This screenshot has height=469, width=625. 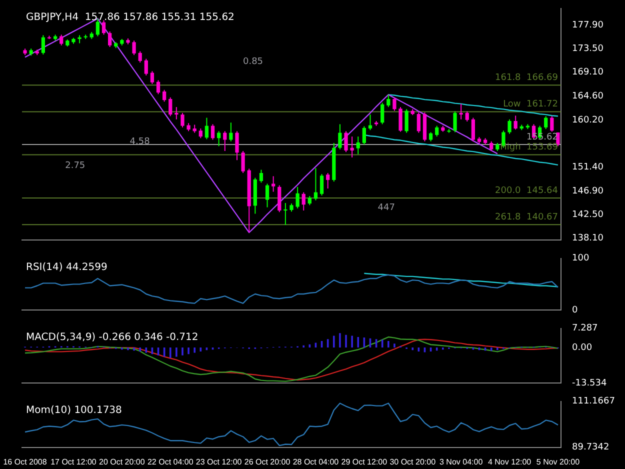 I want to click on x-tick-label: 4 Nov 12:00, so click(x=510, y=461).